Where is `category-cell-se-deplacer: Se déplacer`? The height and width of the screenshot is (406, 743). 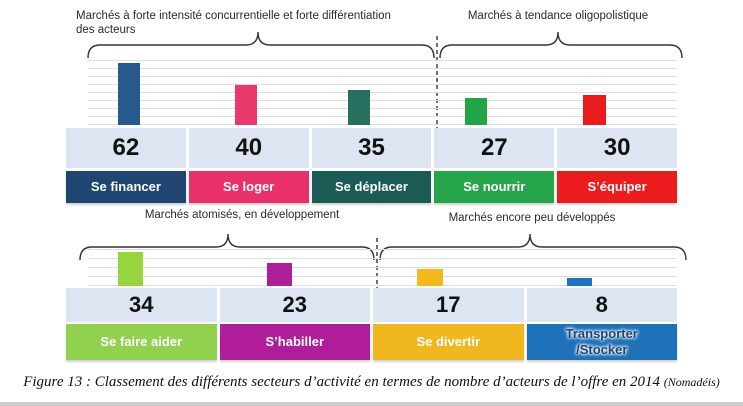
category-cell-se-deplacer: Se déplacer is located at coordinates (371, 187).